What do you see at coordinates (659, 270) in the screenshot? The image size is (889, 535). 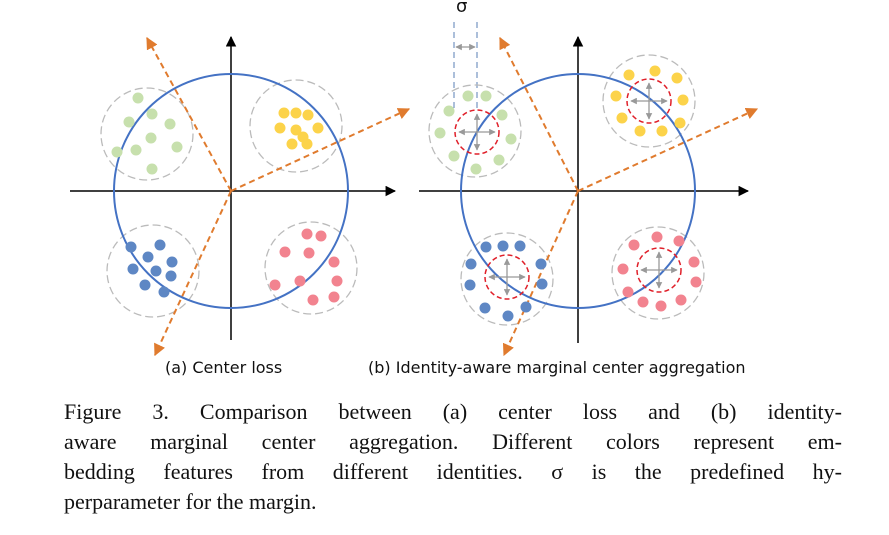 I see `panel-b-margin-circle-red` at bounding box center [659, 270].